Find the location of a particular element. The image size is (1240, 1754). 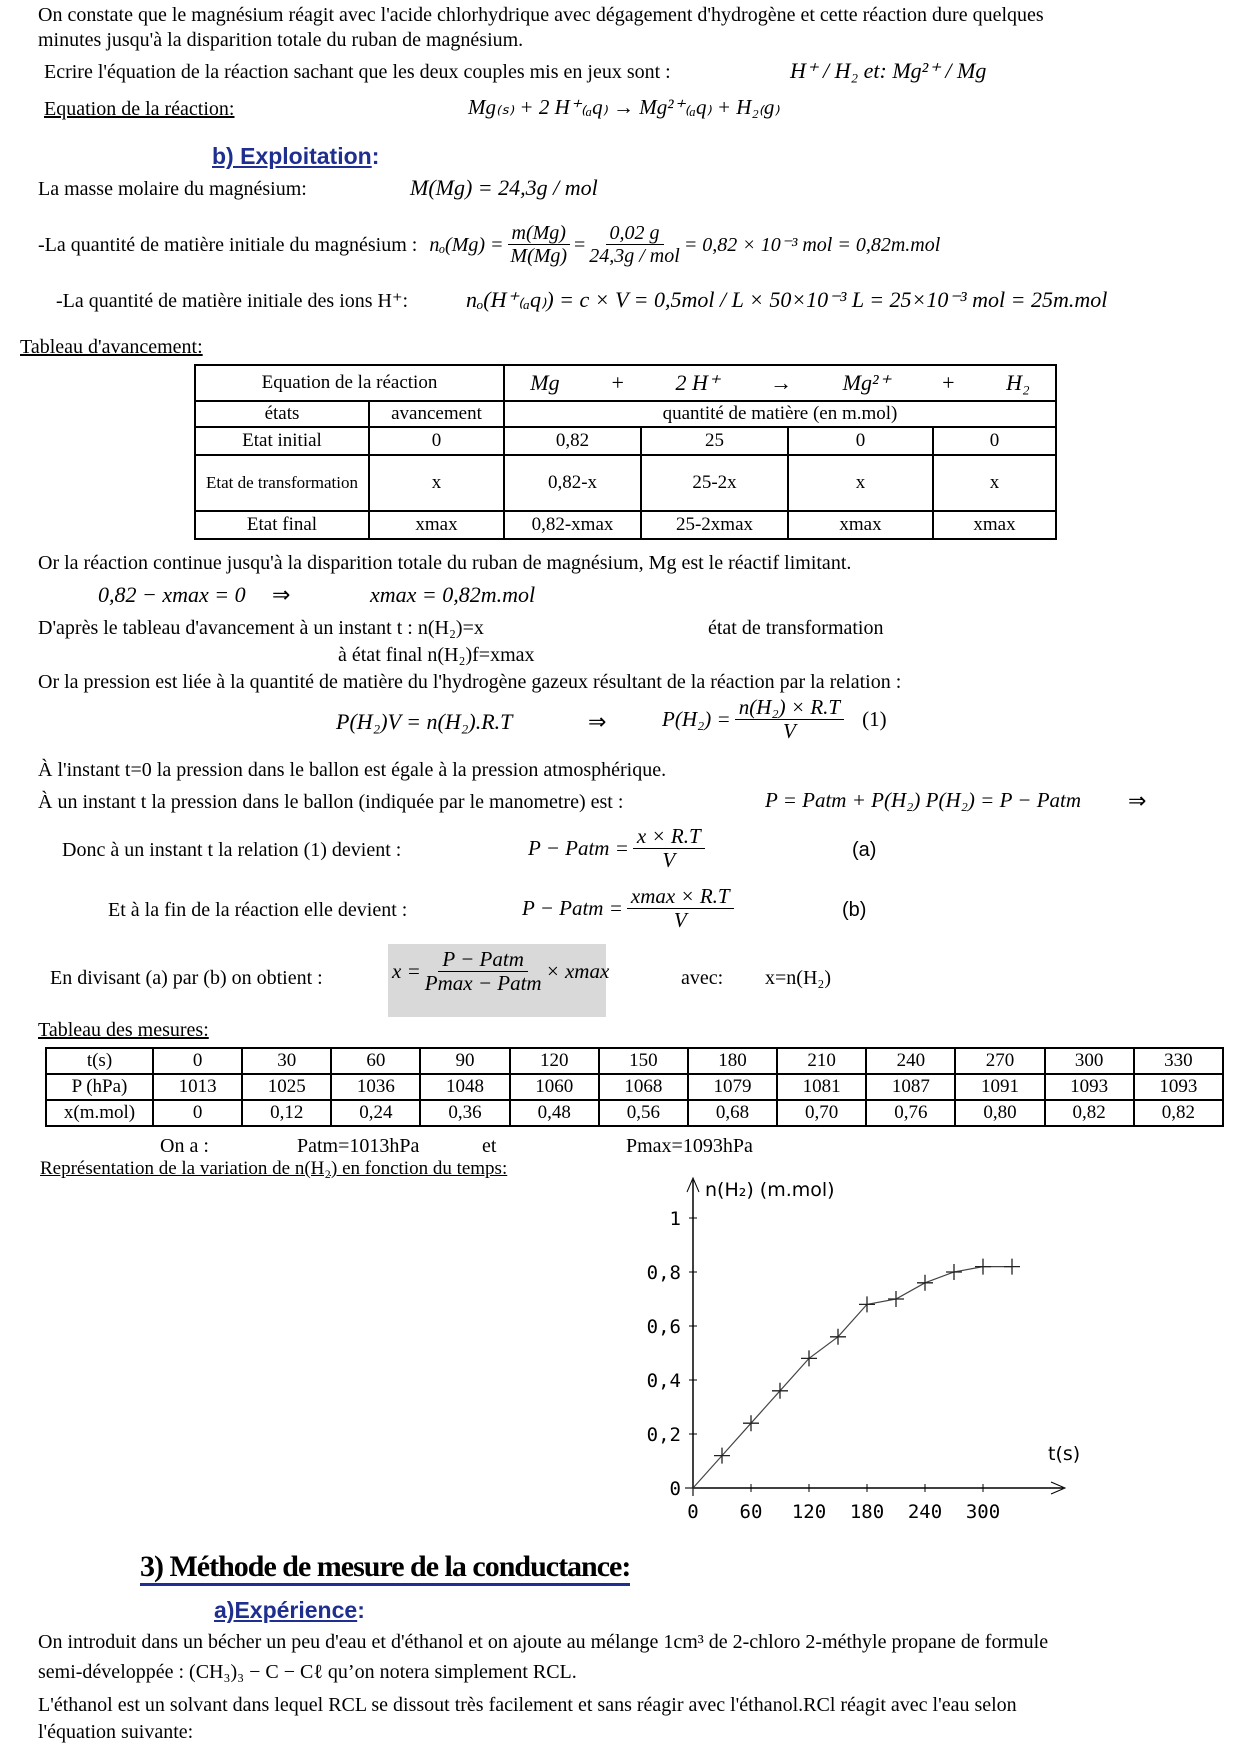

xmax-equation: 0,82 − xmax = 0 is located at coordinates (172, 594).